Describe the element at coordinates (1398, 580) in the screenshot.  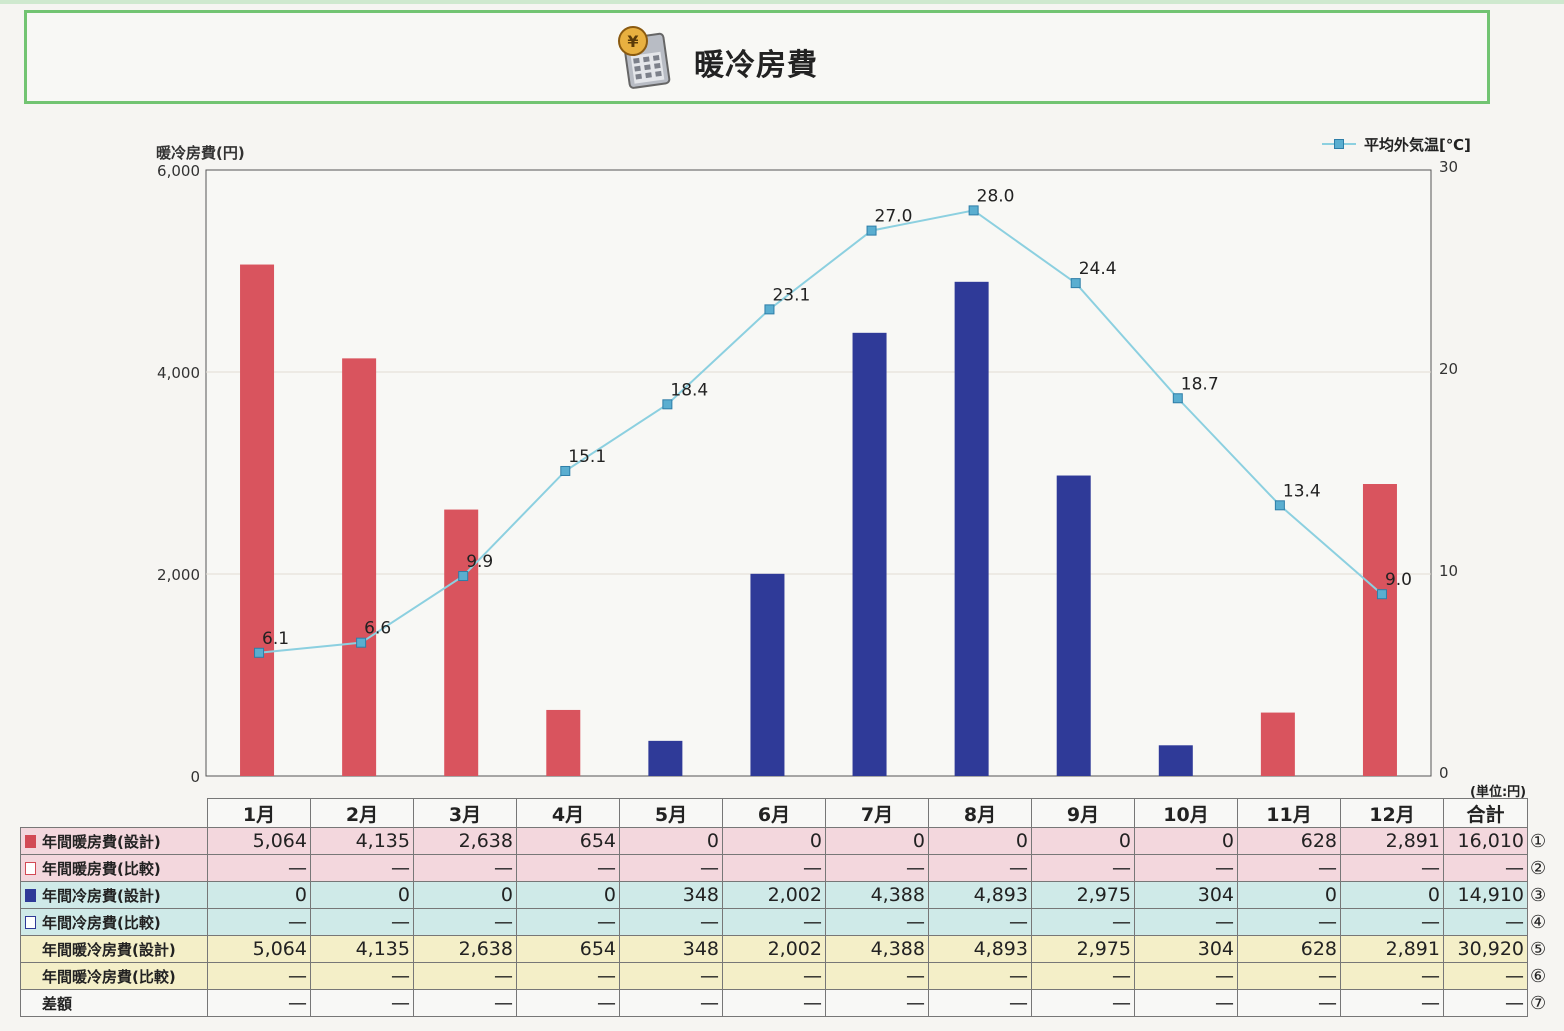
I see `temperature-data-label: 9.0` at that location.